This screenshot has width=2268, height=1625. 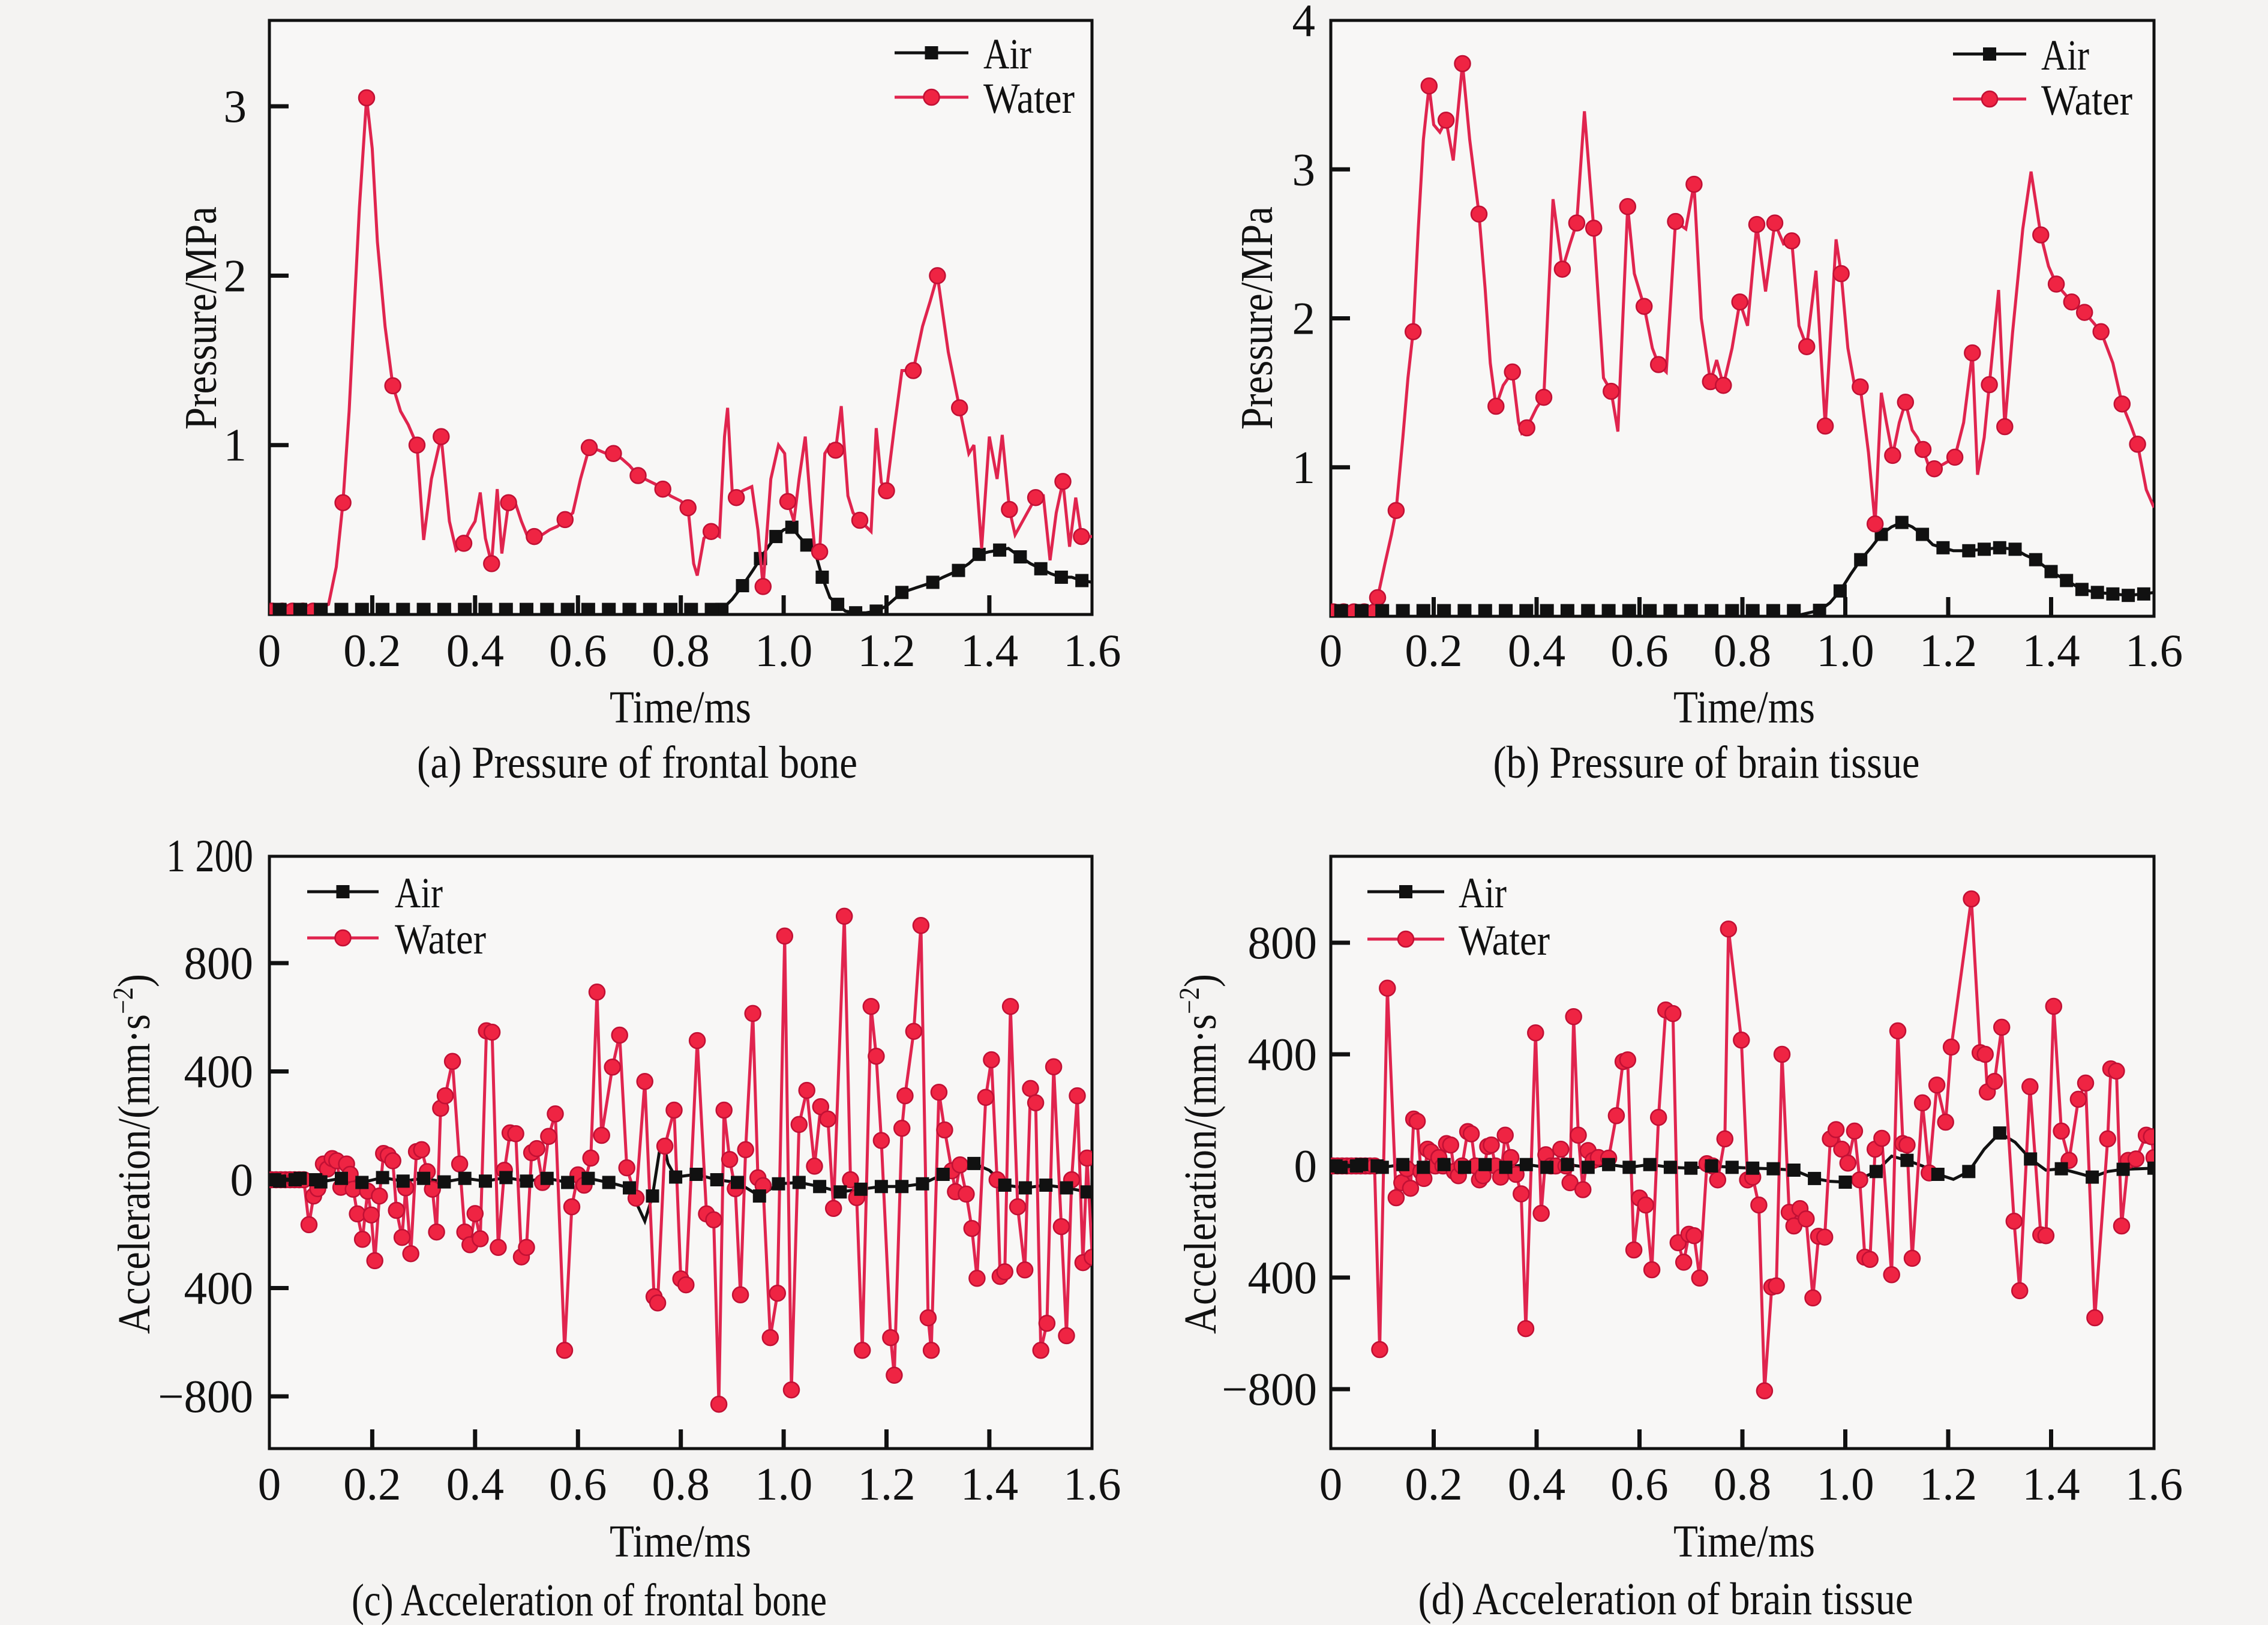 I want to click on svg-text: (b) Pressure of brain tissue, so click(x=1707, y=762).